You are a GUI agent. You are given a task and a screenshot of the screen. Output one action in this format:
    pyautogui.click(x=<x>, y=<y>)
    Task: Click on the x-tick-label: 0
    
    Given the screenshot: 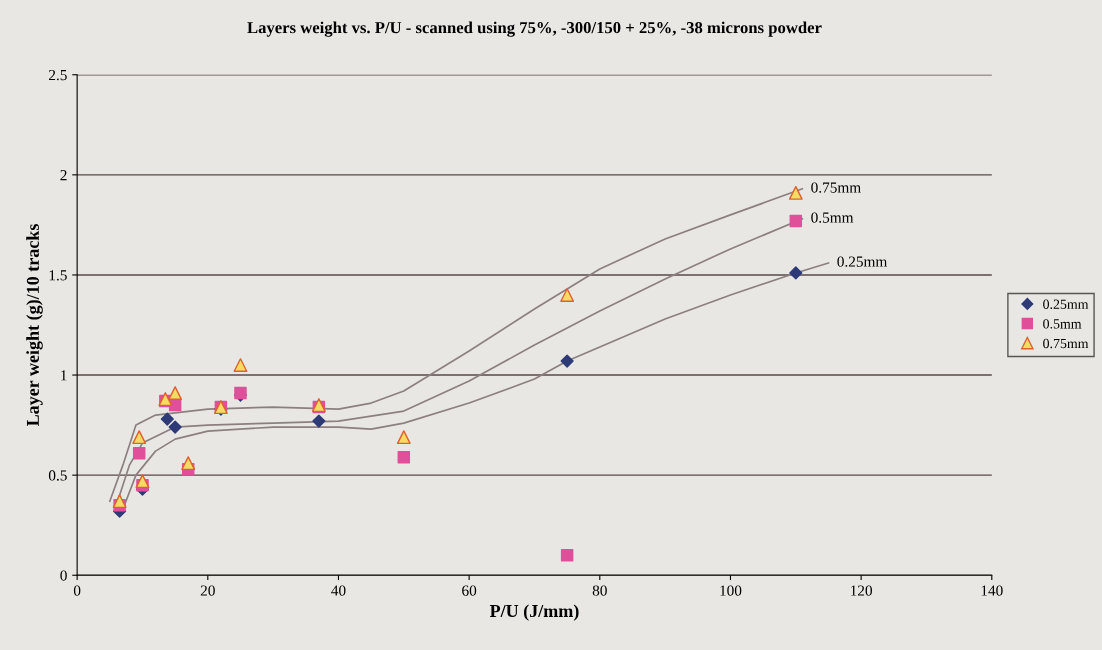 What is the action you would take?
    pyautogui.click(x=77, y=590)
    